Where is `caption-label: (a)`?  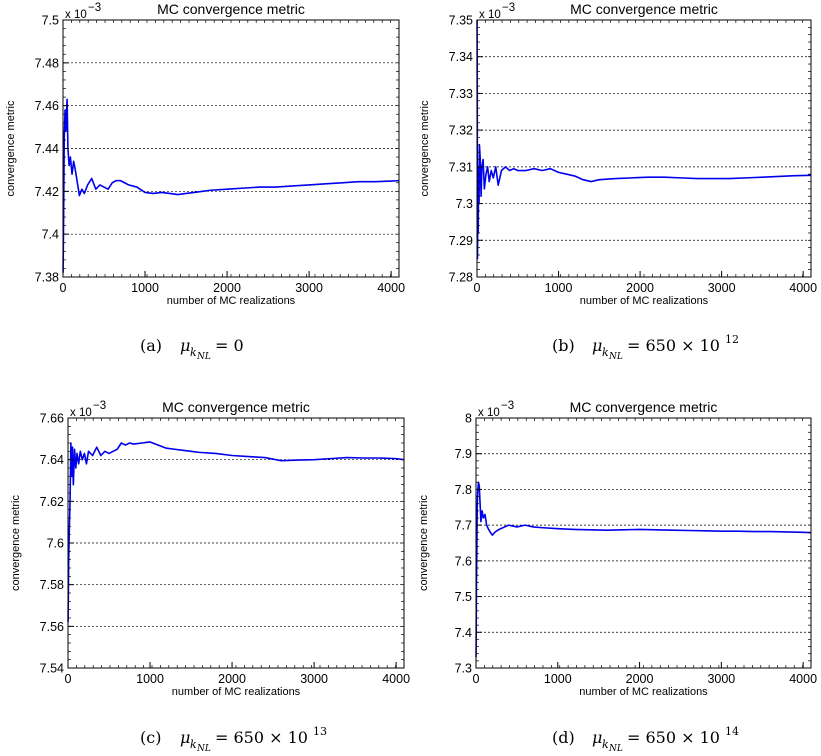 caption-label: (a) is located at coordinates (151, 345).